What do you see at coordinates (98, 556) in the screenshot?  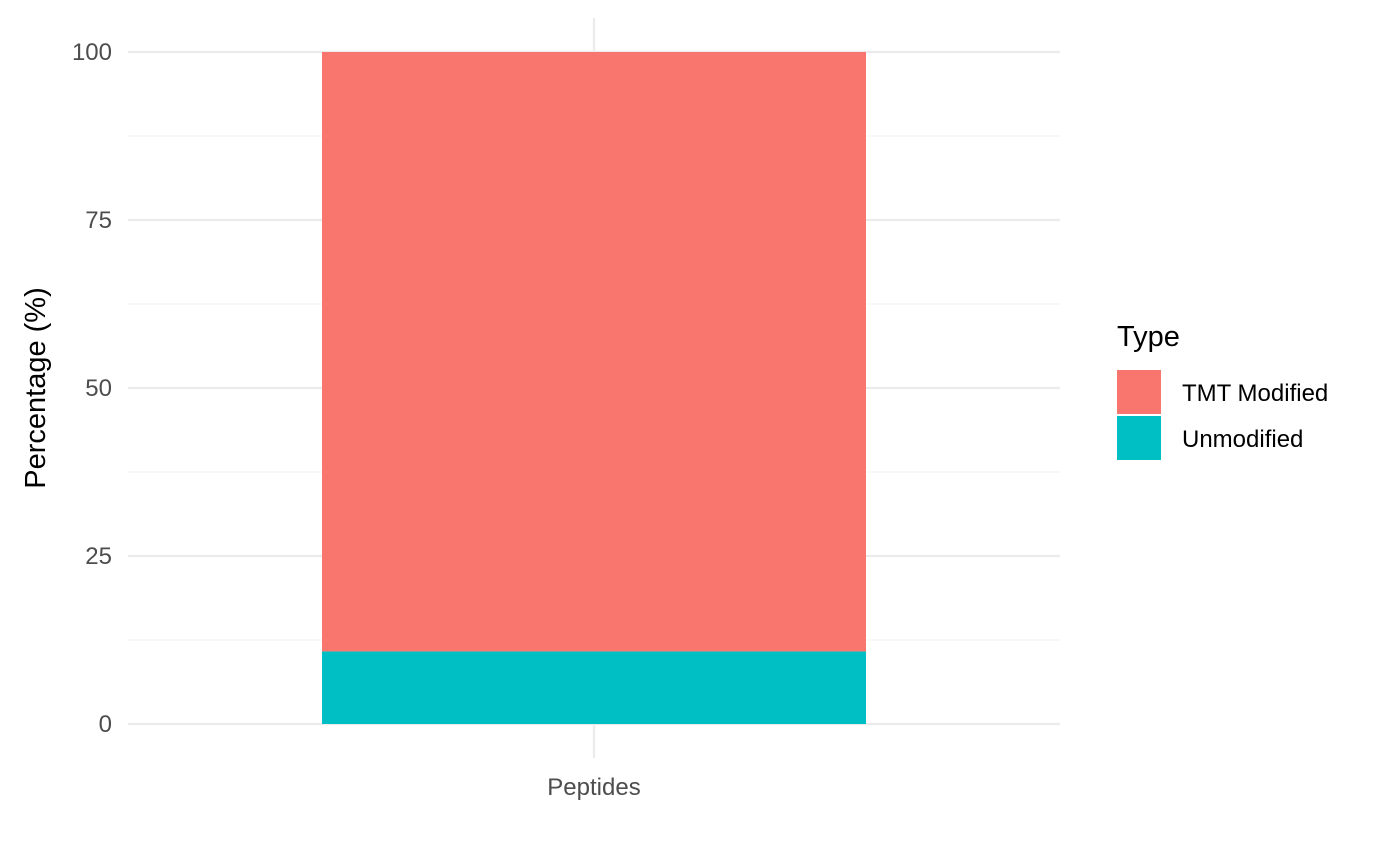 I see `y-tick-label: 25` at bounding box center [98, 556].